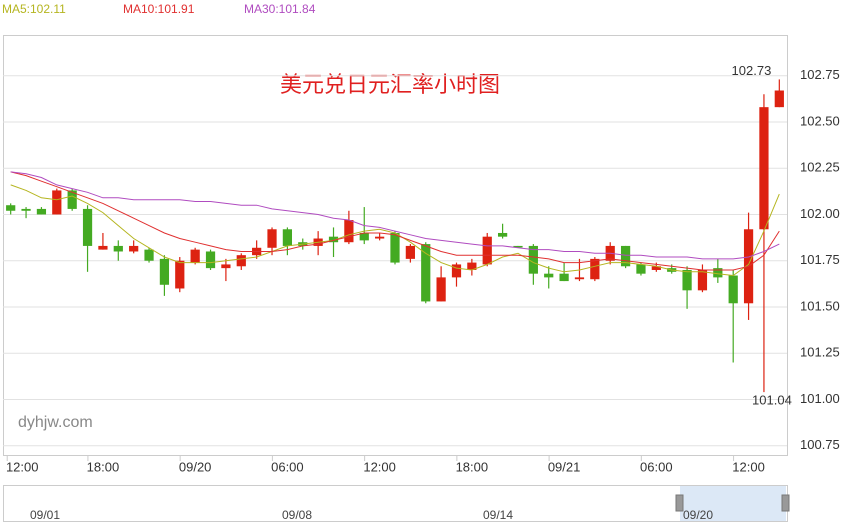  Describe the element at coordinates (820, 398) in the screenshot. I see `y-tick-label: 101.00` at that location.